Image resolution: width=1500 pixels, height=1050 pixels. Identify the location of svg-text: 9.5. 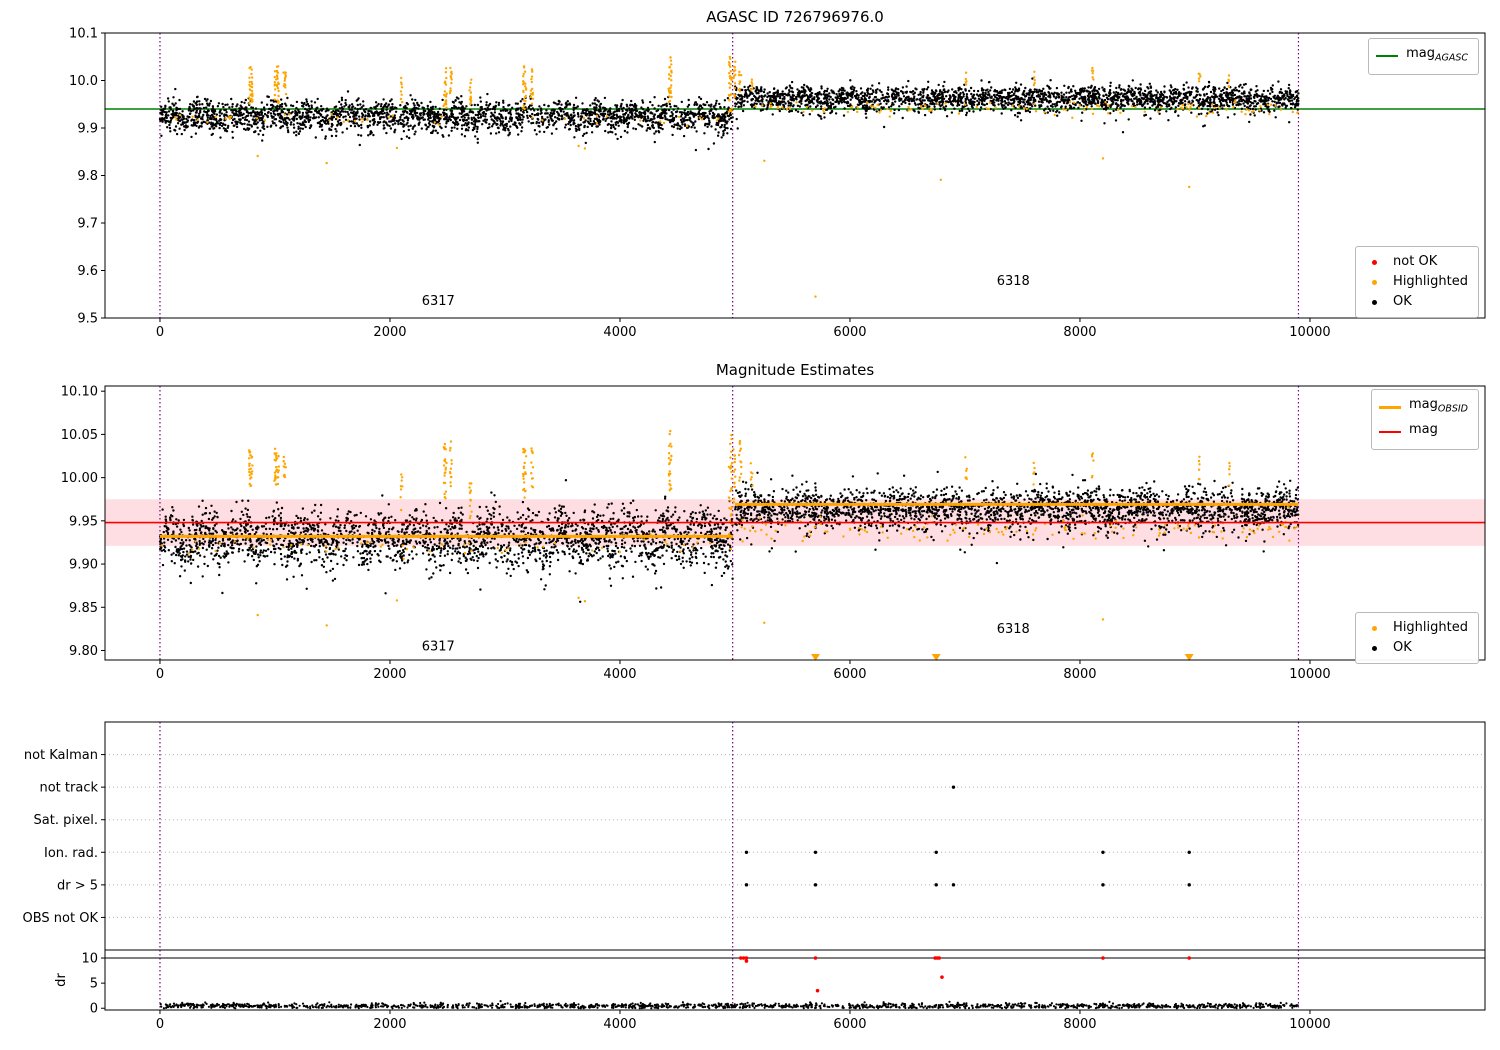
(87, 319).